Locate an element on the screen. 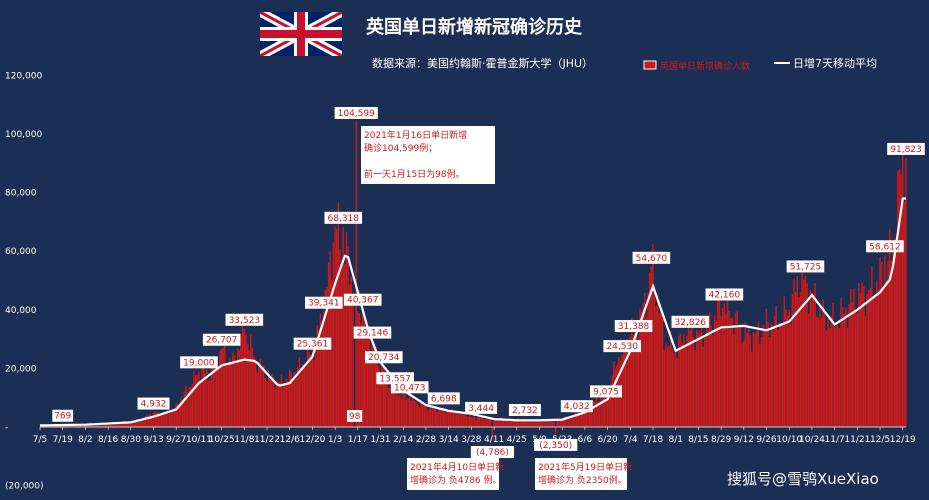  data-label-text: 29,146 is located at coordinates (373, 334).